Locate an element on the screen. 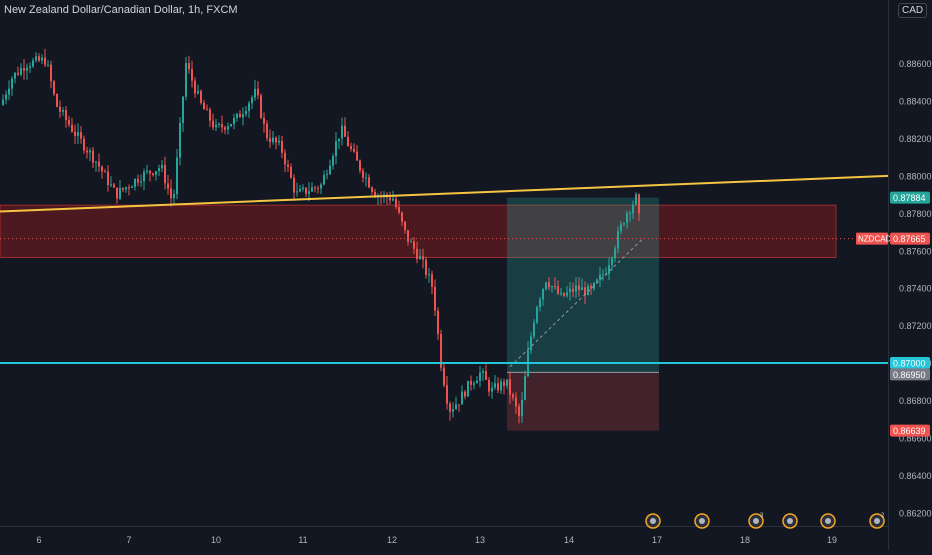 This screenshot has height=555, width=932. symbol-badge-label: NZDCAD is located at coordinates (875, 239).